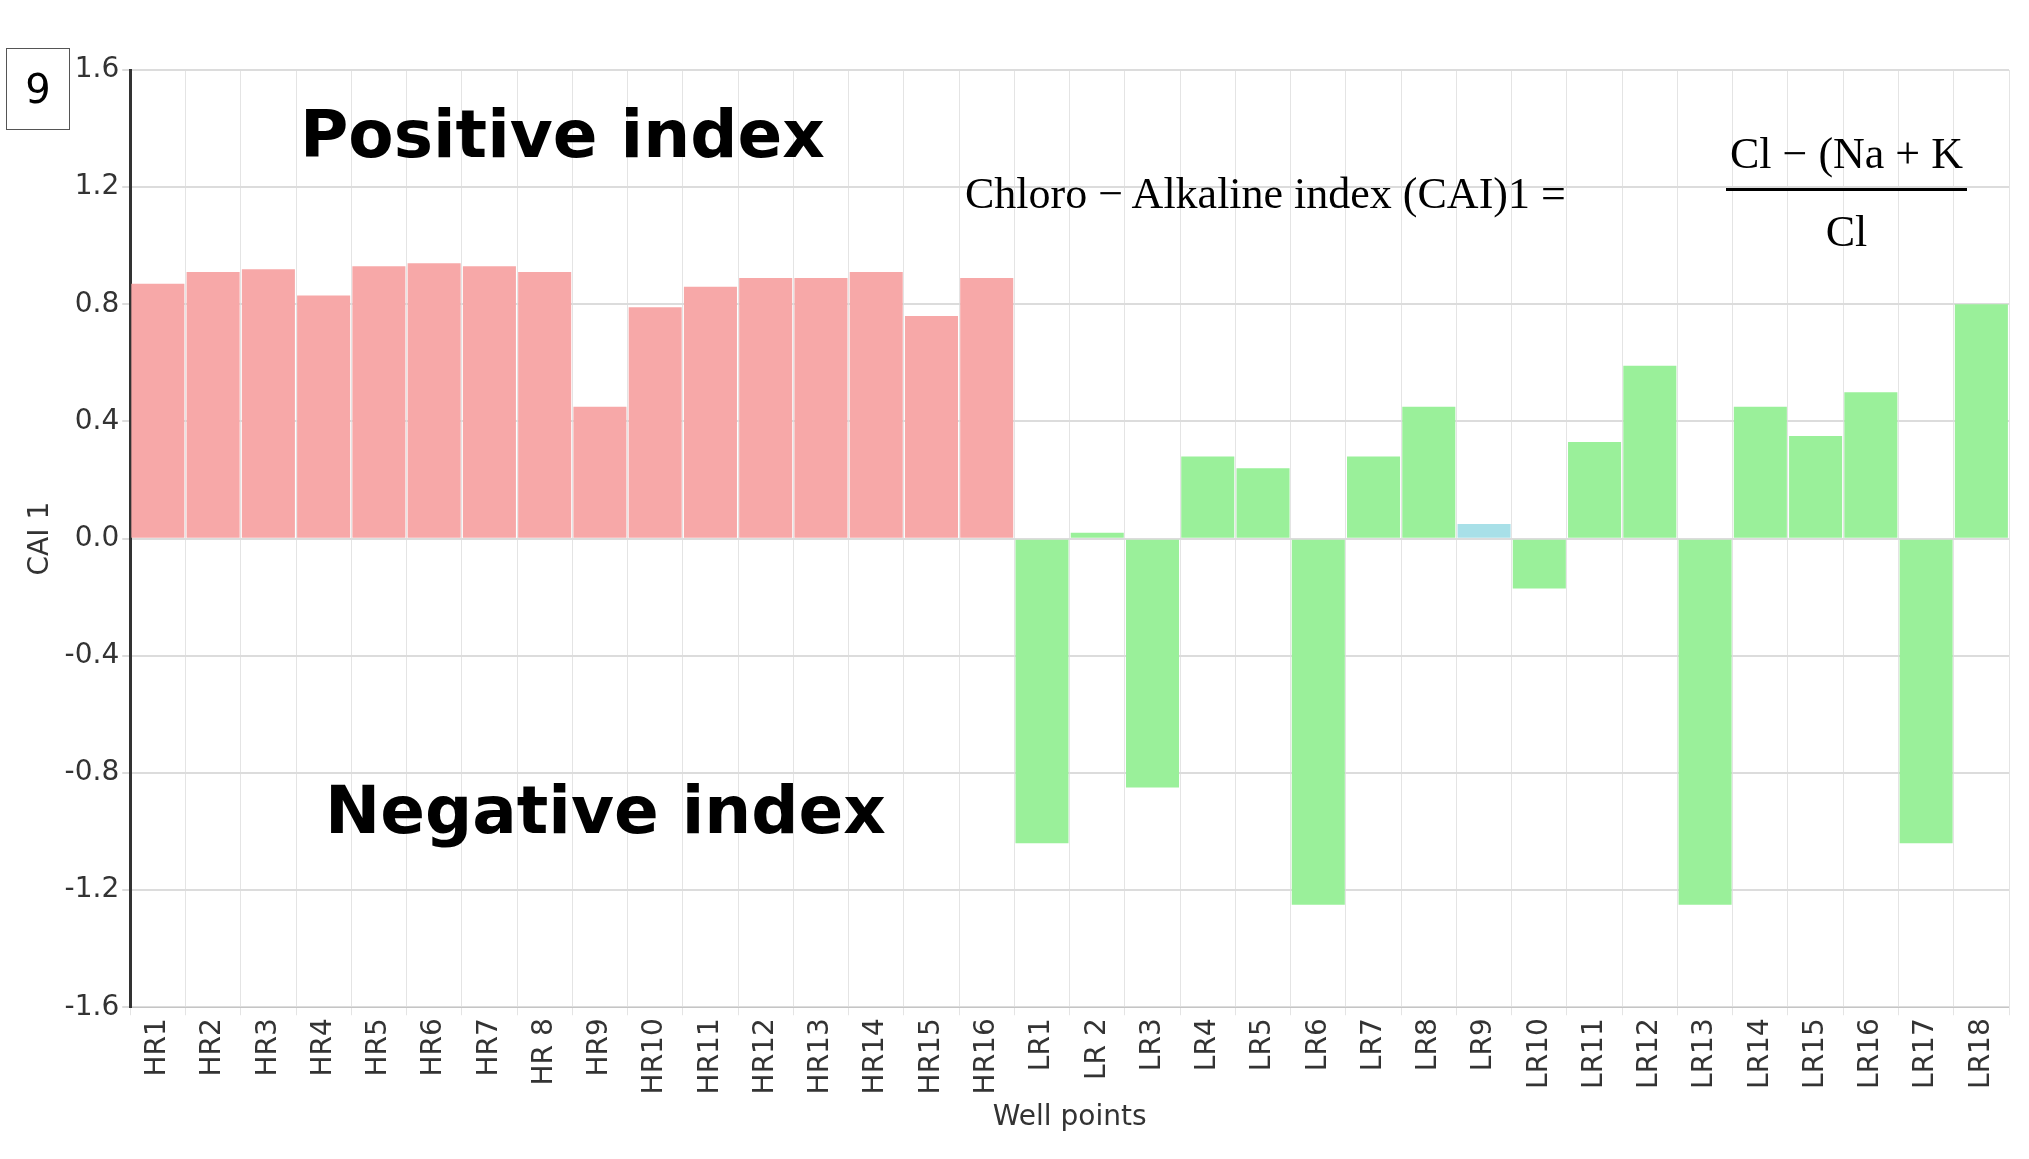 The image size is (2029, 1159). What do you see at coordinates (1703, 1053) in the screenshot?
I see `x-tick-label: LR13` at bounding box center [1703, 1053].